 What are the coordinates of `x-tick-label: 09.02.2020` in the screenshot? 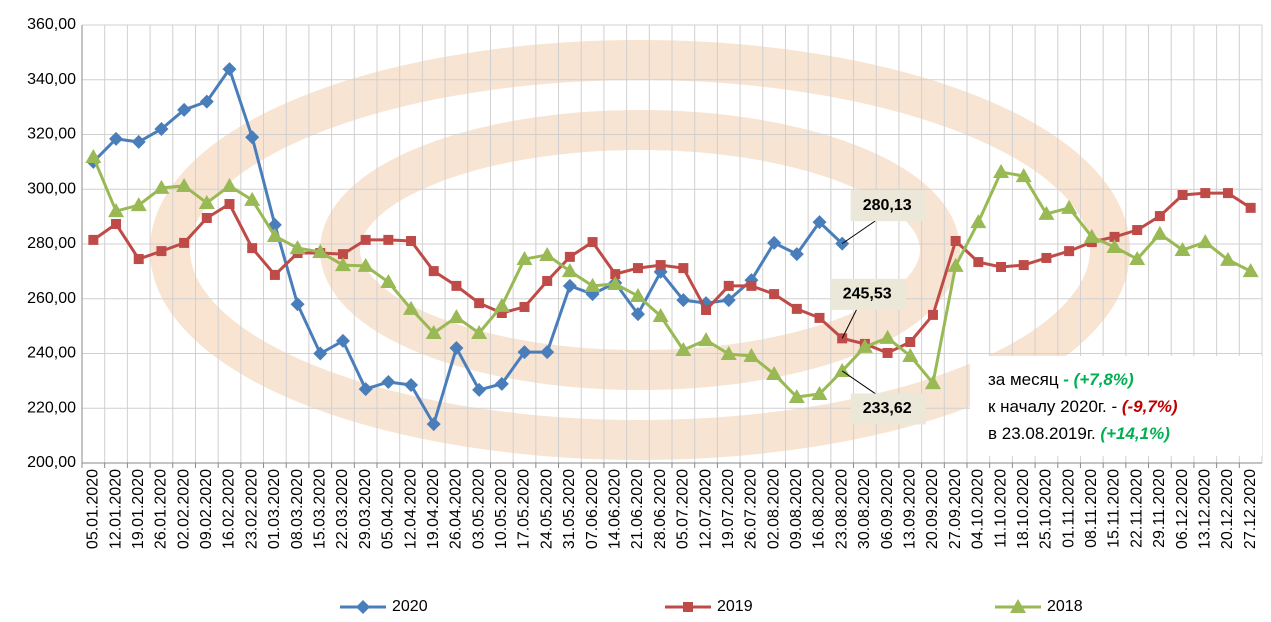 It's located at (206, 509).